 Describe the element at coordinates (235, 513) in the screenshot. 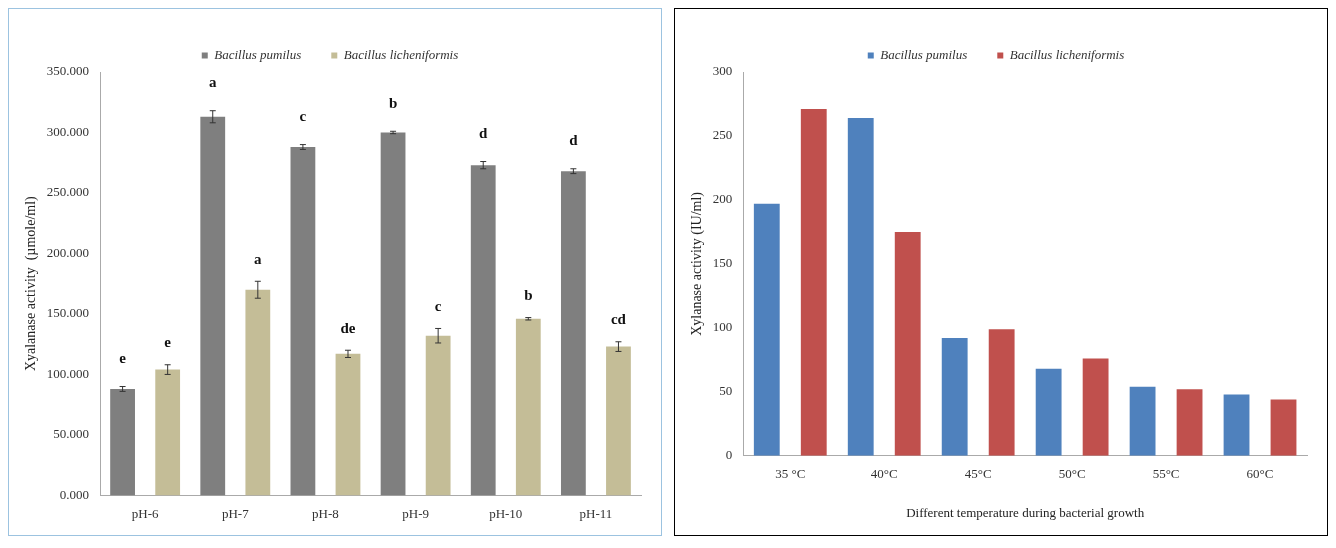

I see `x-tick-label: pH-7` at that location.